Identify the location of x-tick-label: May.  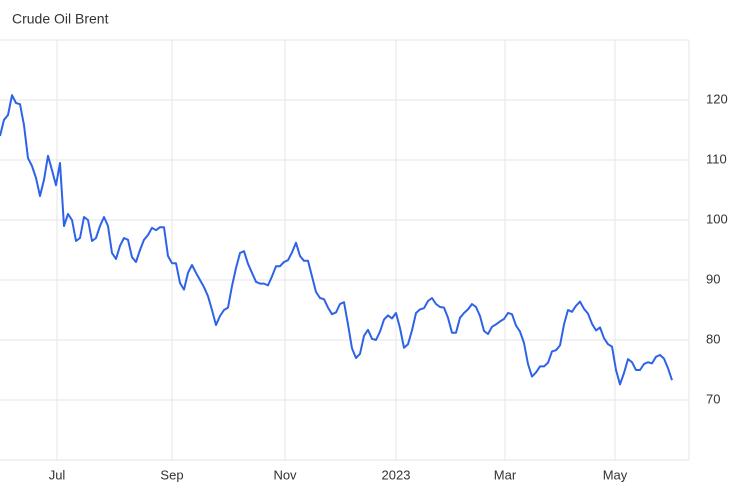
(615, 474).